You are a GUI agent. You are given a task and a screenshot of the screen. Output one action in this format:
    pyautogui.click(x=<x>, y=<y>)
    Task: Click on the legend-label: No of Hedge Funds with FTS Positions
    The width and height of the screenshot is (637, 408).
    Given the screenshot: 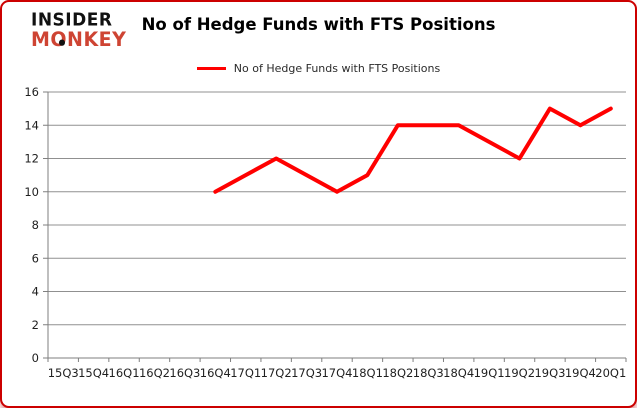 What is the action you would take?
    pyautogui.click(x=337, y=68)
    